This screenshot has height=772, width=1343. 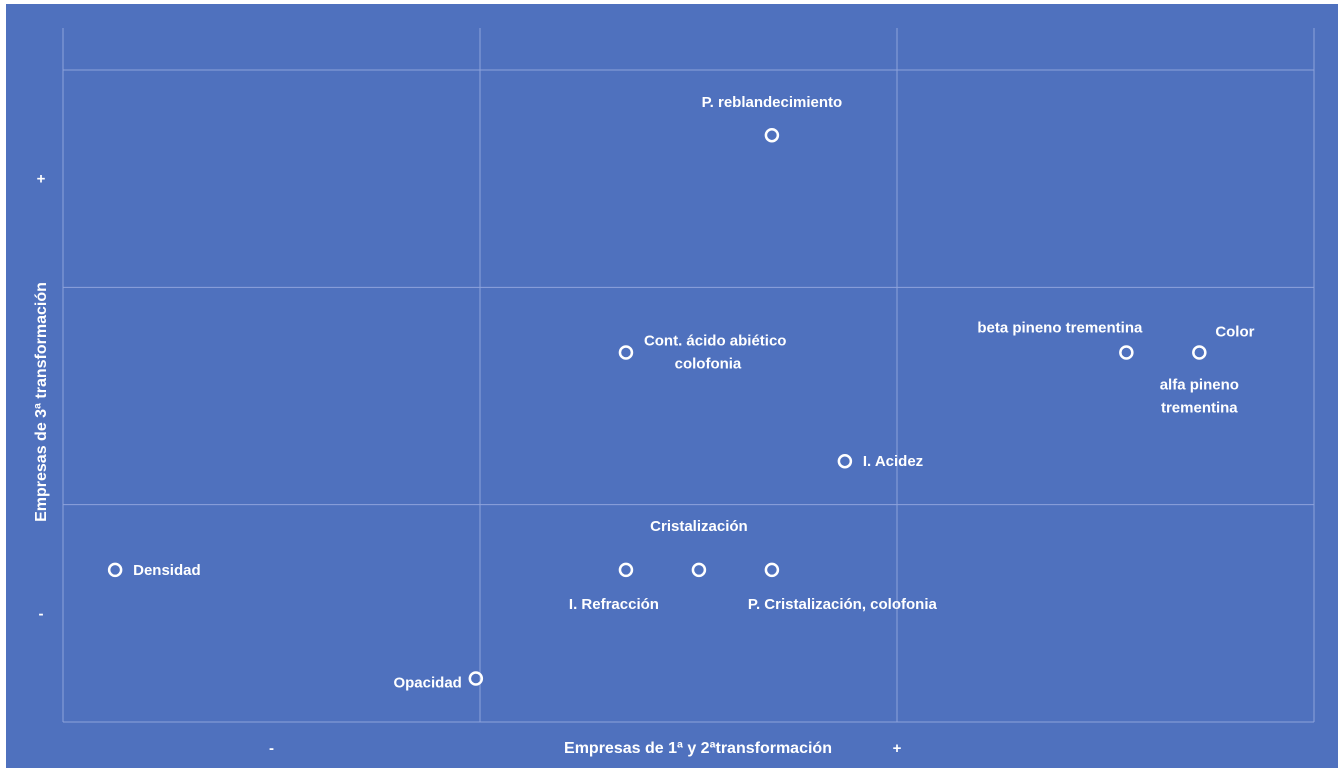 I want to click on x-tick-label: -, so click(x=271, y=748).